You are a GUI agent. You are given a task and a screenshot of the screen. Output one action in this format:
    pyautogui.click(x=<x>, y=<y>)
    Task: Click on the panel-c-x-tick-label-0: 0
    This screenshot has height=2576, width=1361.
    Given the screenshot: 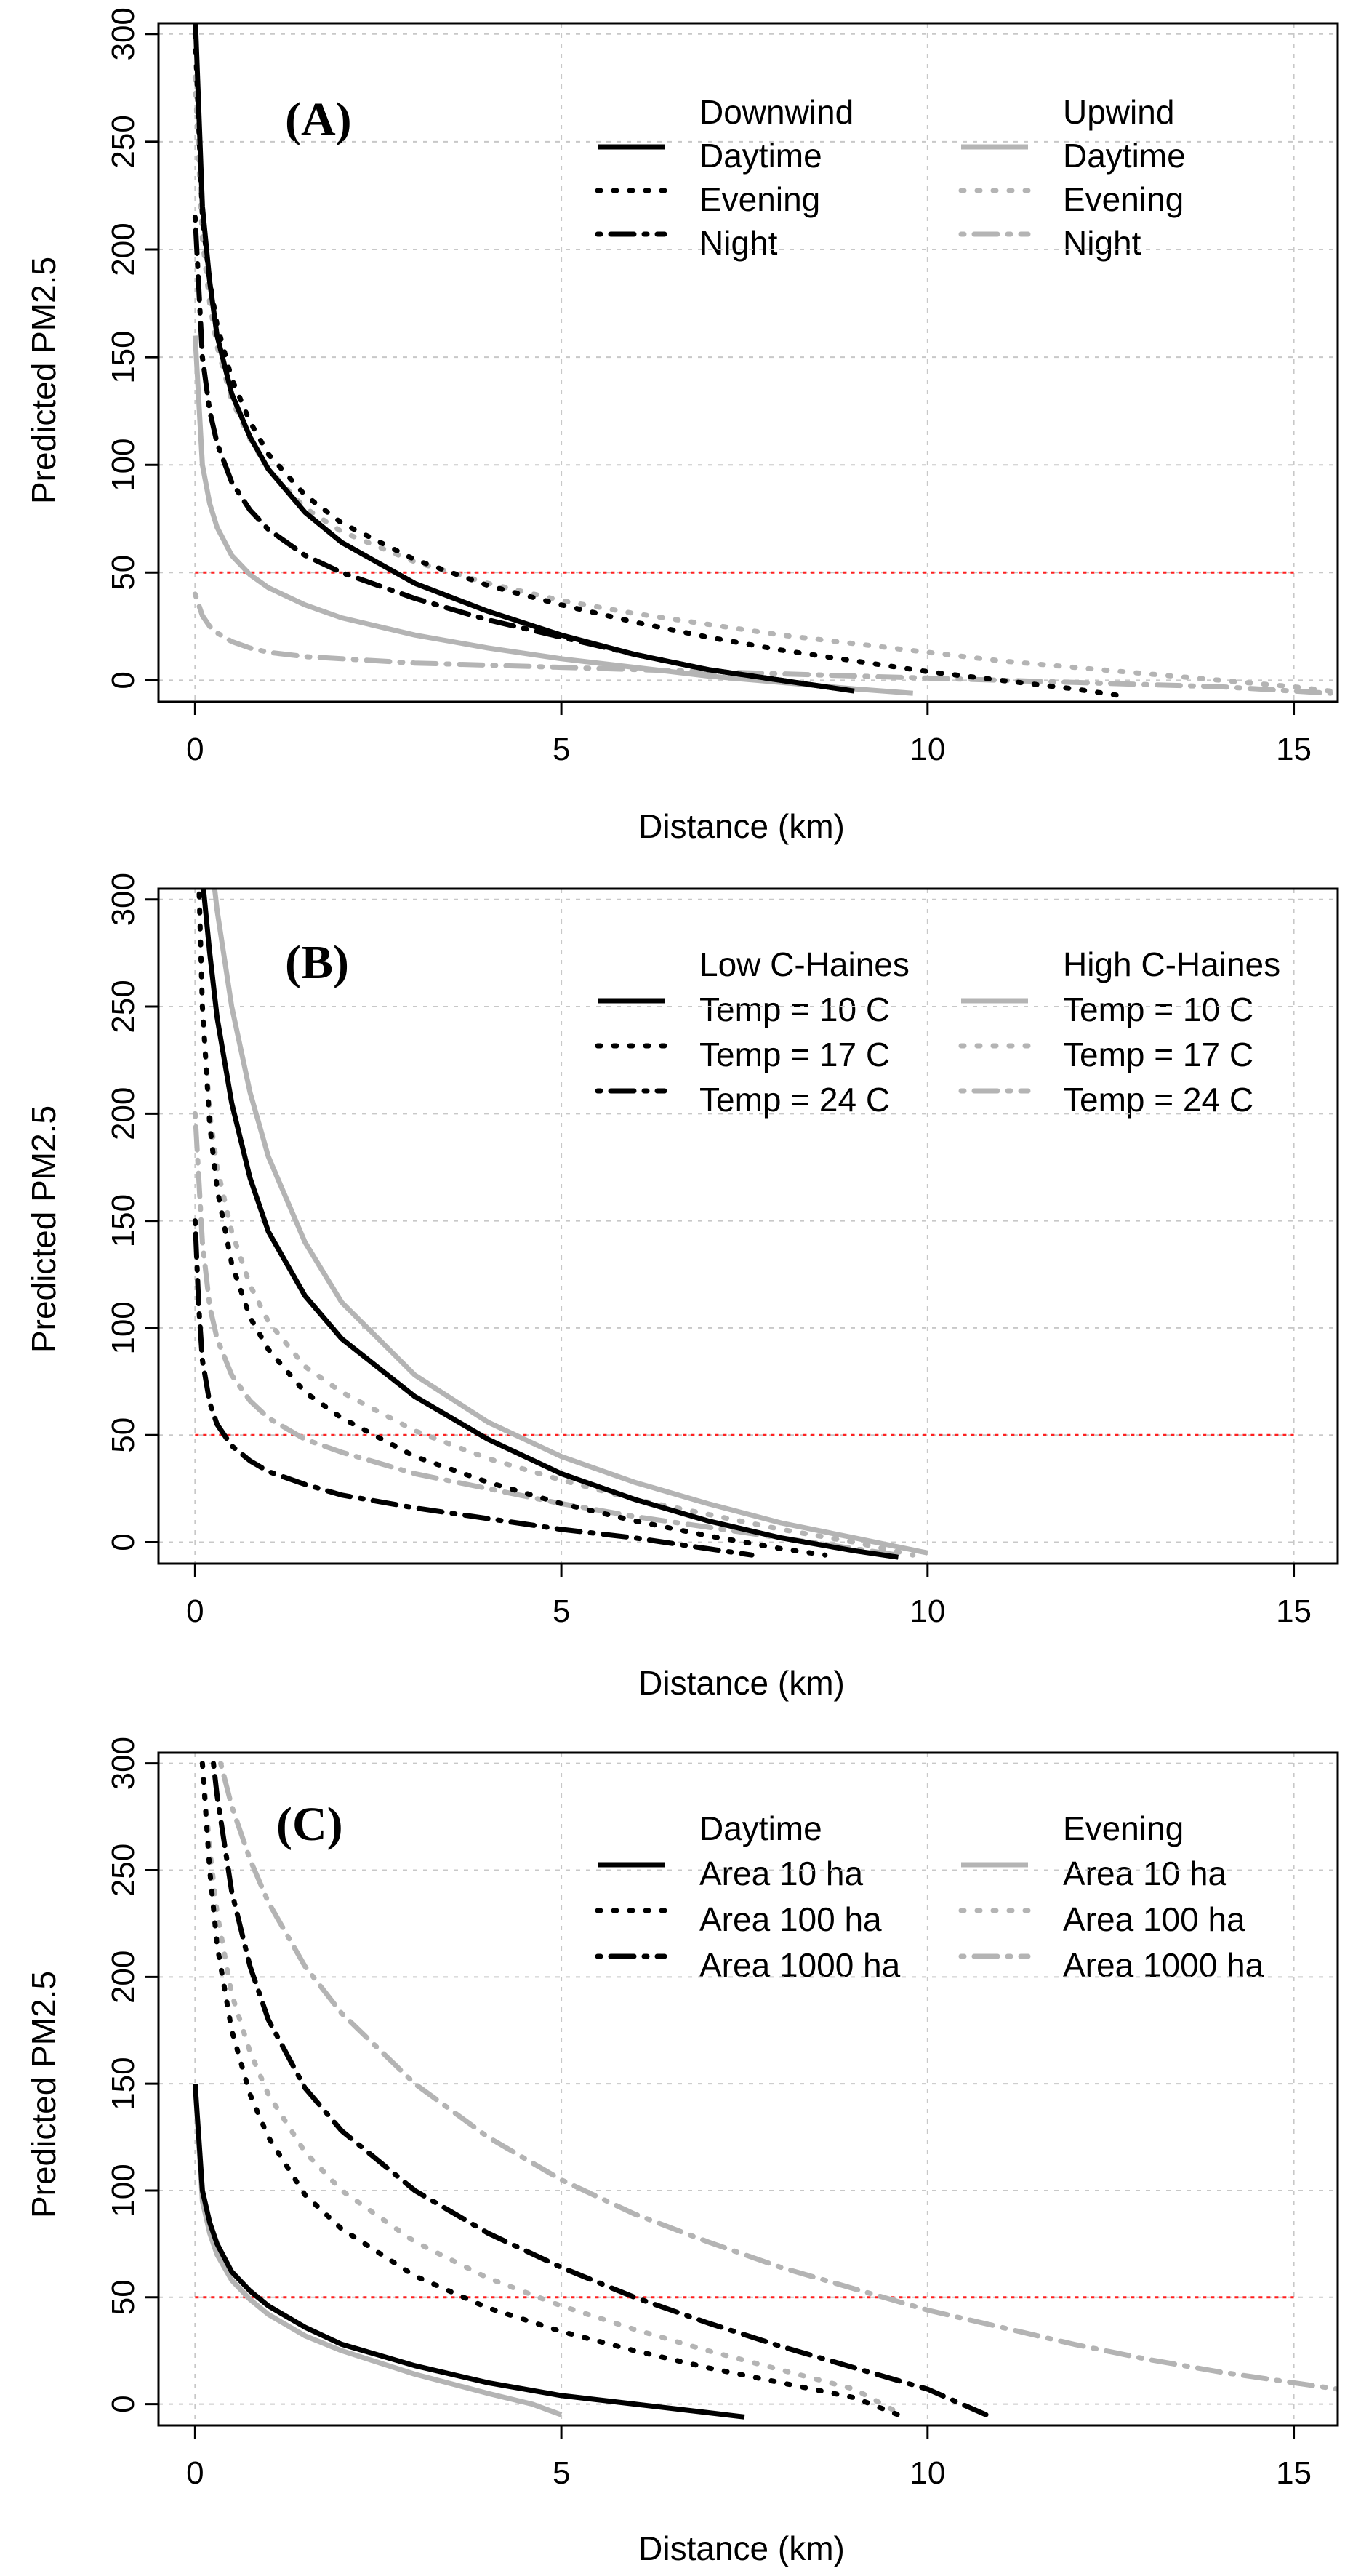 What is the action you would take?
    pyautogui.click(x=195, y=2473)
    